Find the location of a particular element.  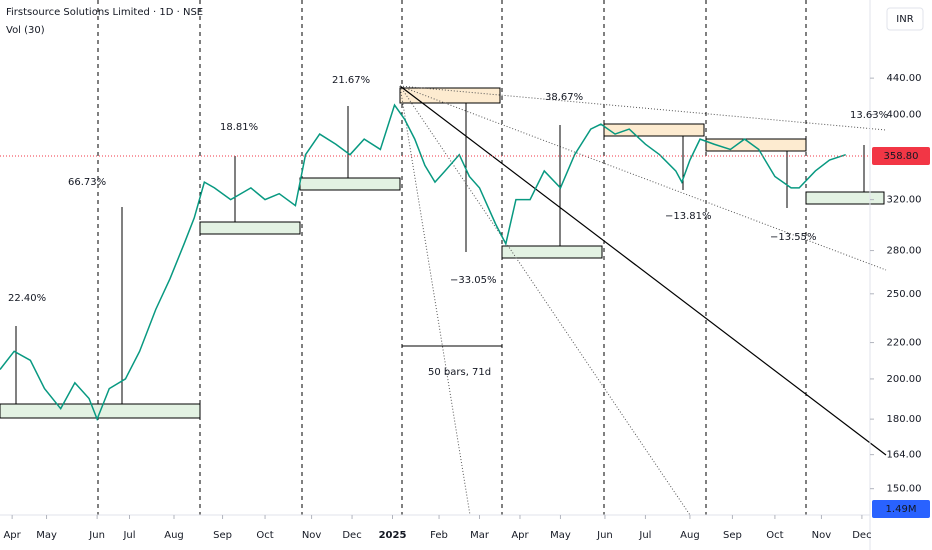

y-tick-label: 200.00 is located at coordinates (904, 379).